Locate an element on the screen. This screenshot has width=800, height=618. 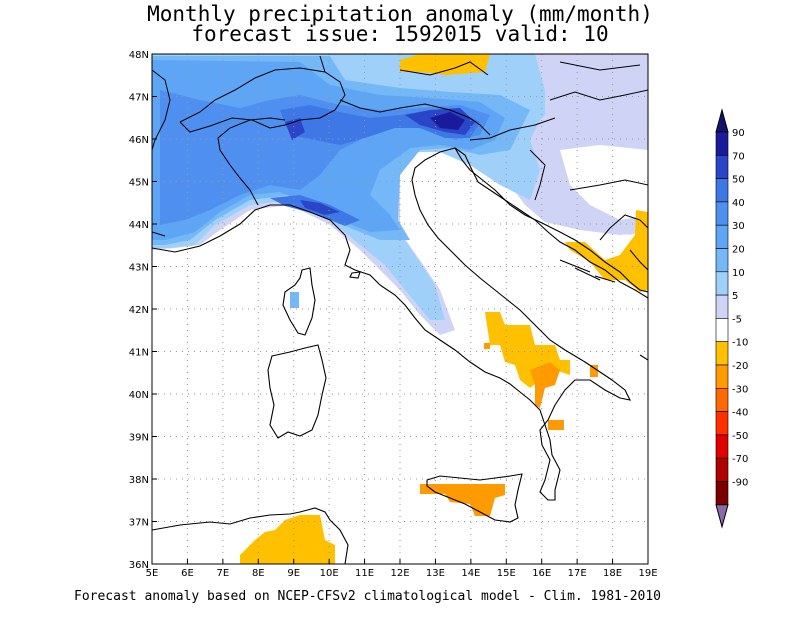
dry-area-south-strong is located at coordinates (545, 385).